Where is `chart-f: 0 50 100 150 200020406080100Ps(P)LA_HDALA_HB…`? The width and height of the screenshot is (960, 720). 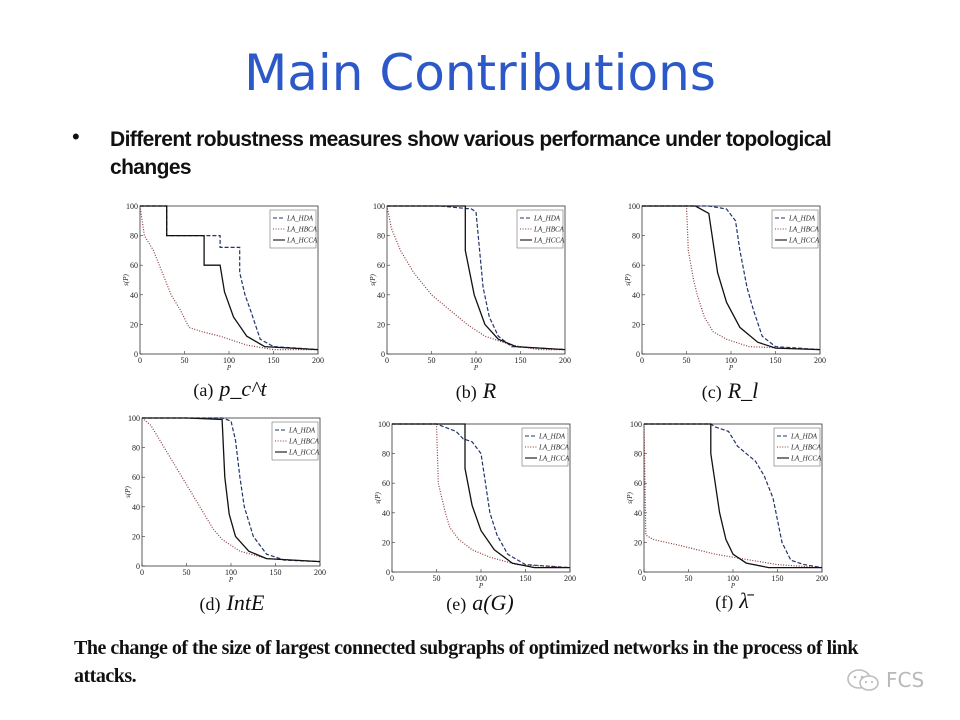 chart-f: 0 50 100 150 200020406080100Ps(P)LA_HDALA_HB… is located at coordinates (727, 505).